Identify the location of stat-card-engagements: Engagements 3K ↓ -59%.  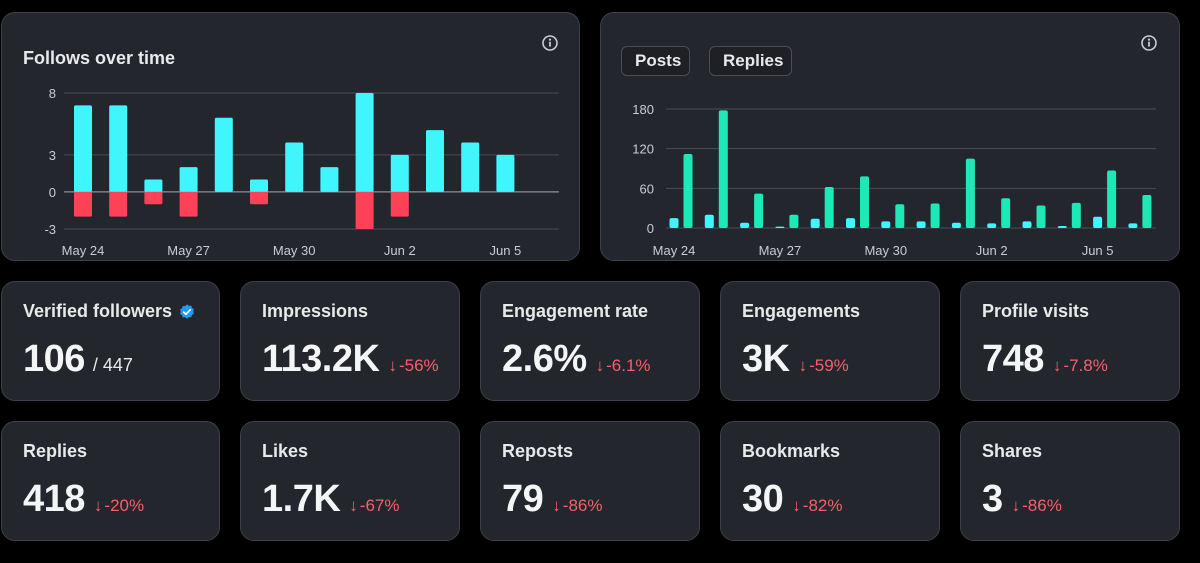
(830, 341).